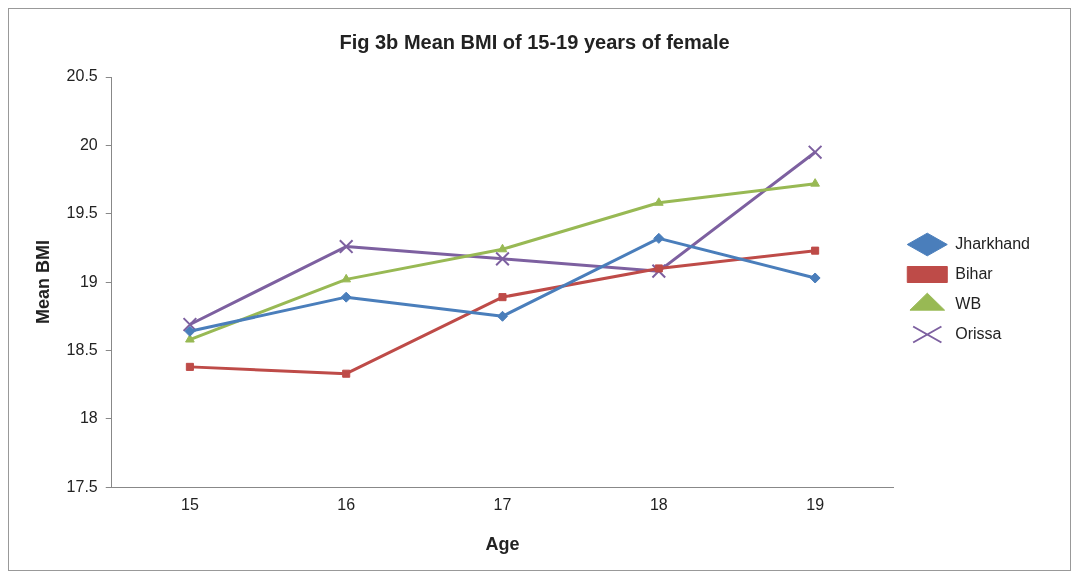  I want to click on y-tick-label: 17.5, so click(82, 486).